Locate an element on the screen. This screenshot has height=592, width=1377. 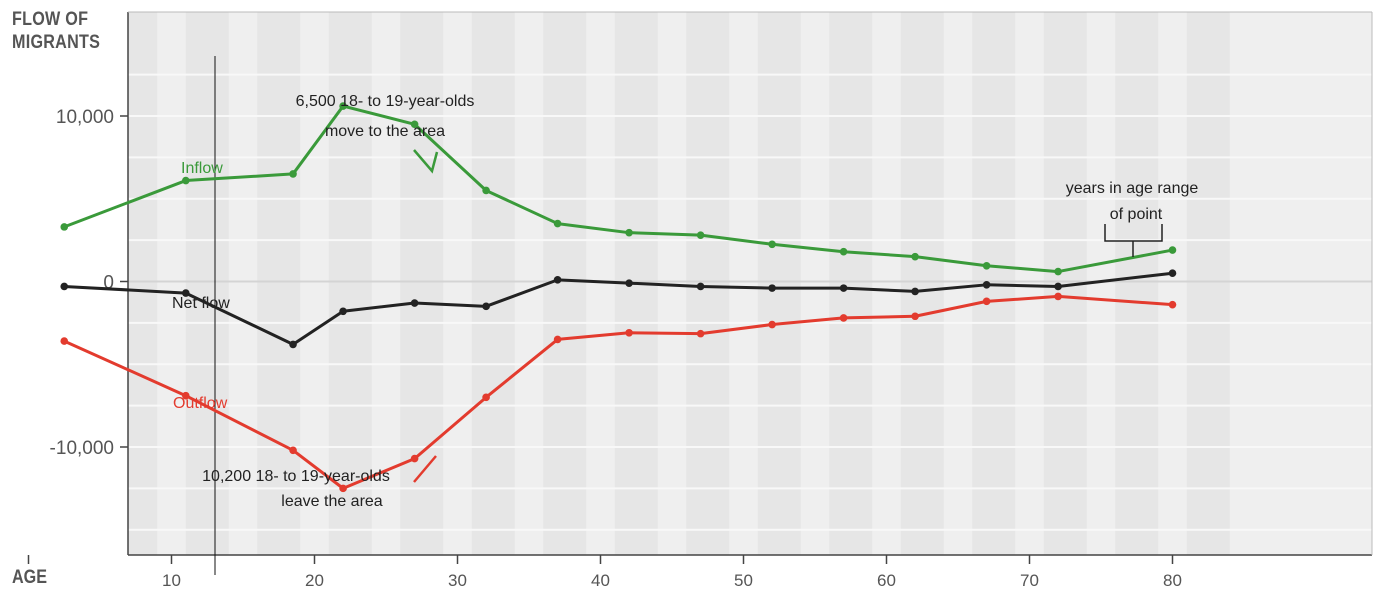
range-annotation-line1: years in age range is located at coordinates (1132, 188).